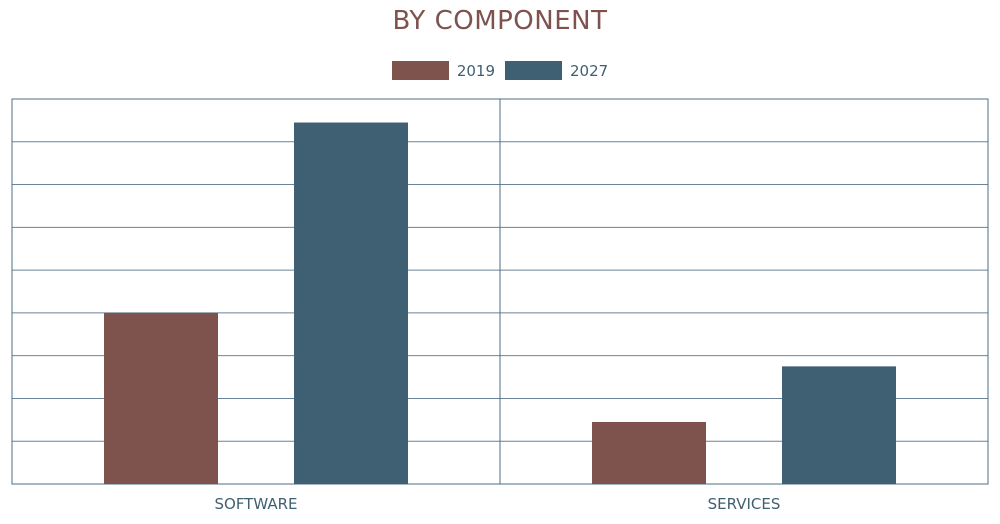  What do you see at coordinates (649, 452) in the screenshot?
I see `bar-2019-services` at bounding box center [649, 452].